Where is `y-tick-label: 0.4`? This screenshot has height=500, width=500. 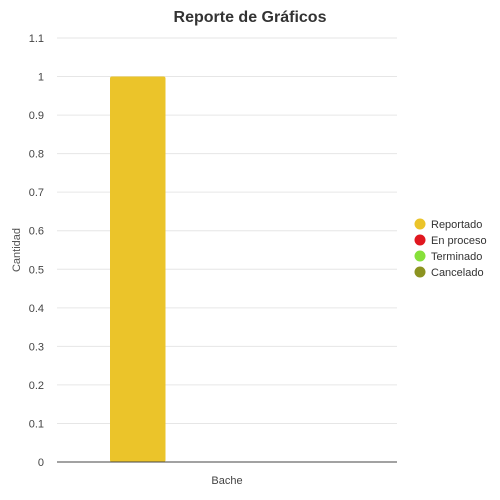 y-tick-label: 0.4 is located at coordinates (36, 309).